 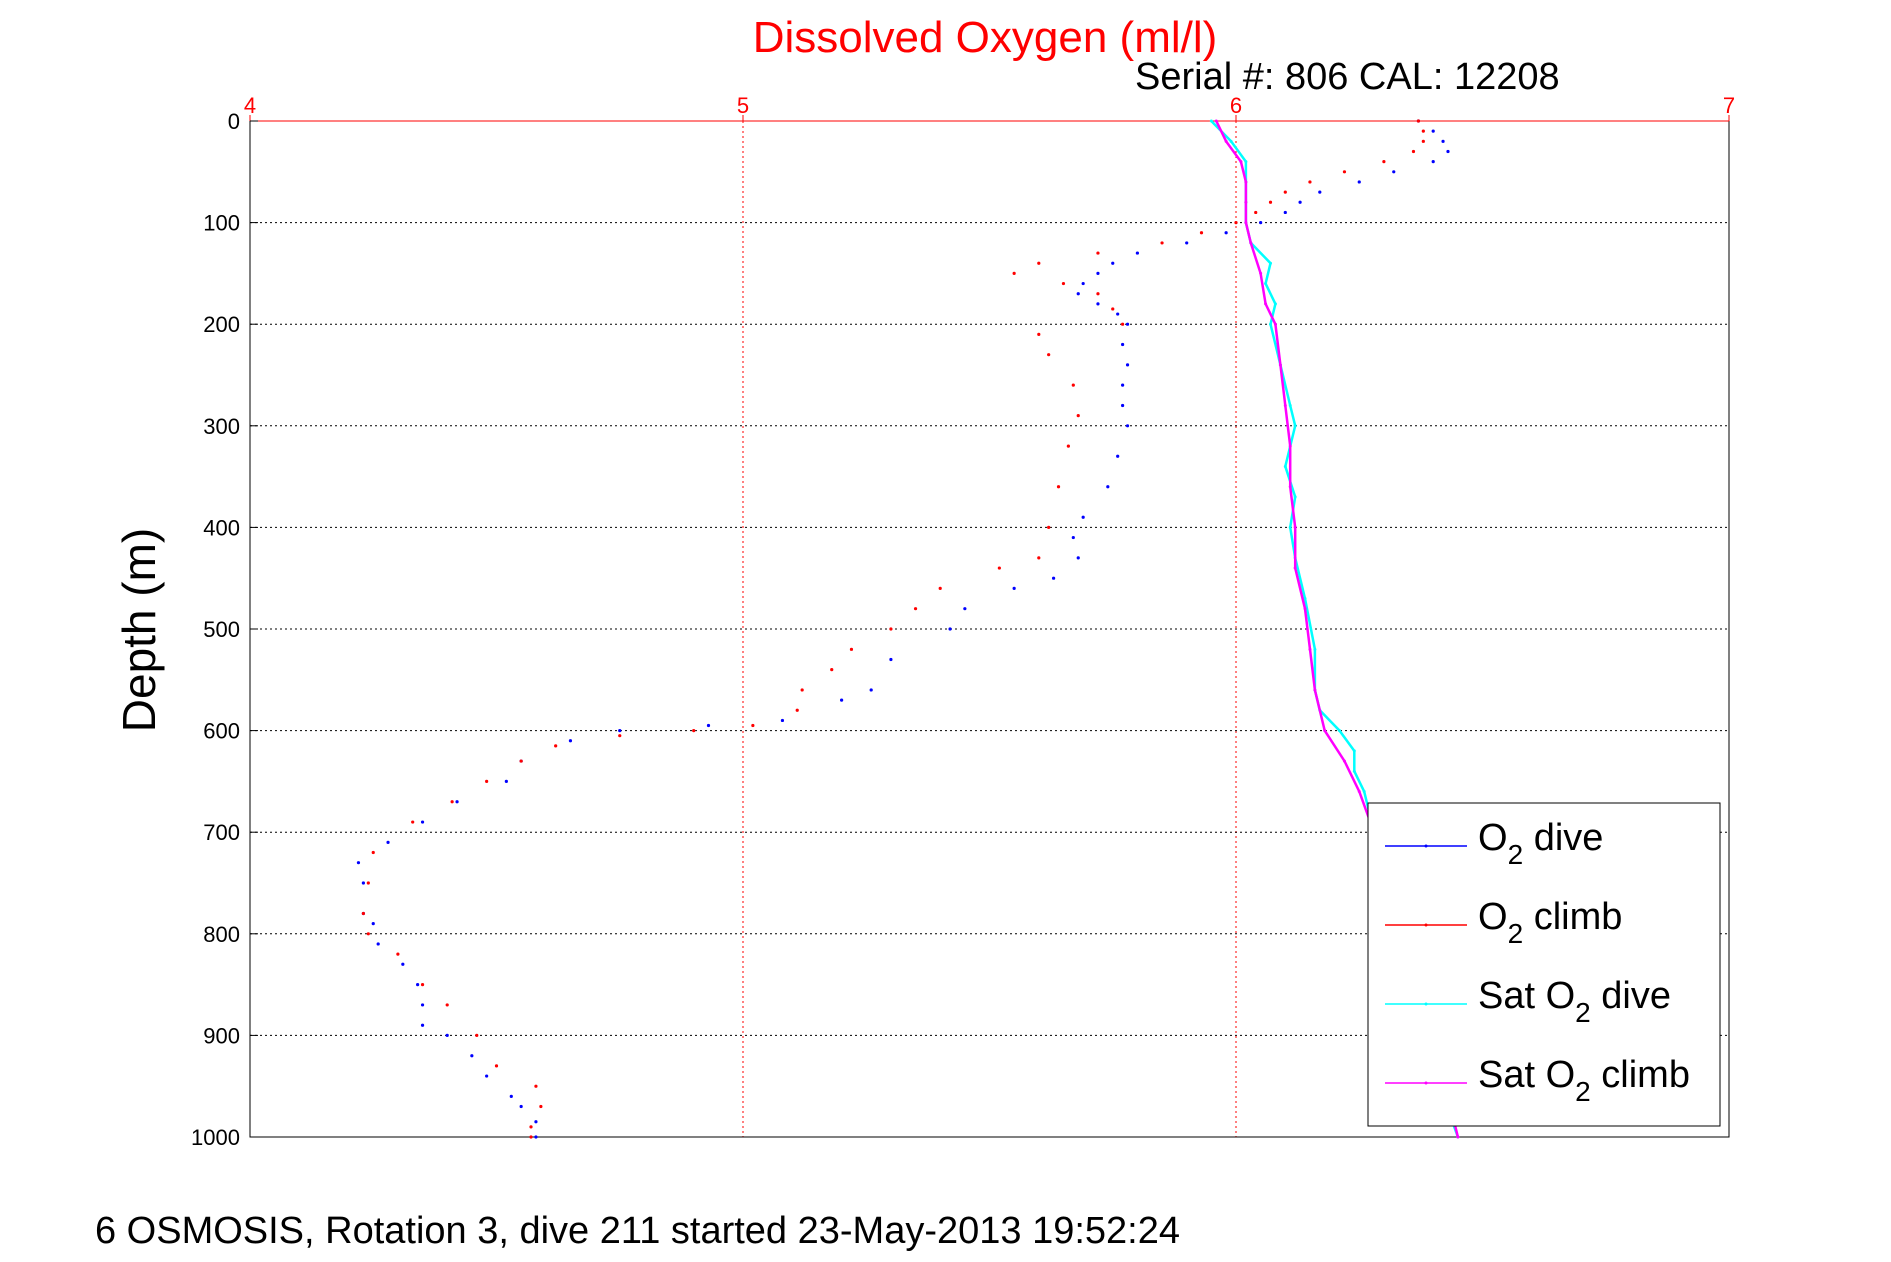 I want to click on x-tick-label: 7, so click(x=1729, y=105).